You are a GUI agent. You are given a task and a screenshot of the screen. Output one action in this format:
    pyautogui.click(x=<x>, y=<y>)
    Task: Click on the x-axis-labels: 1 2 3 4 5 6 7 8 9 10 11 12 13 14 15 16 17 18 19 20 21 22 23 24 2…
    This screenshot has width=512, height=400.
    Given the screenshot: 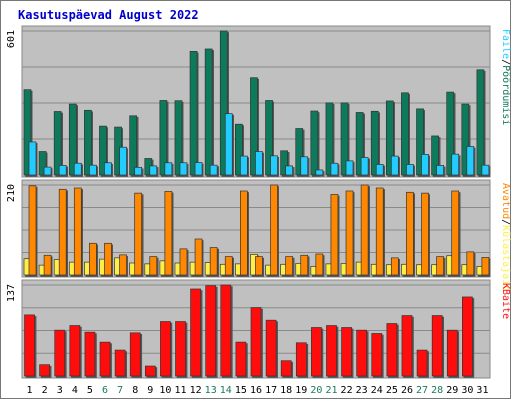 What is the action you would take?
    pyautogui.click(x=258, y=390)
    